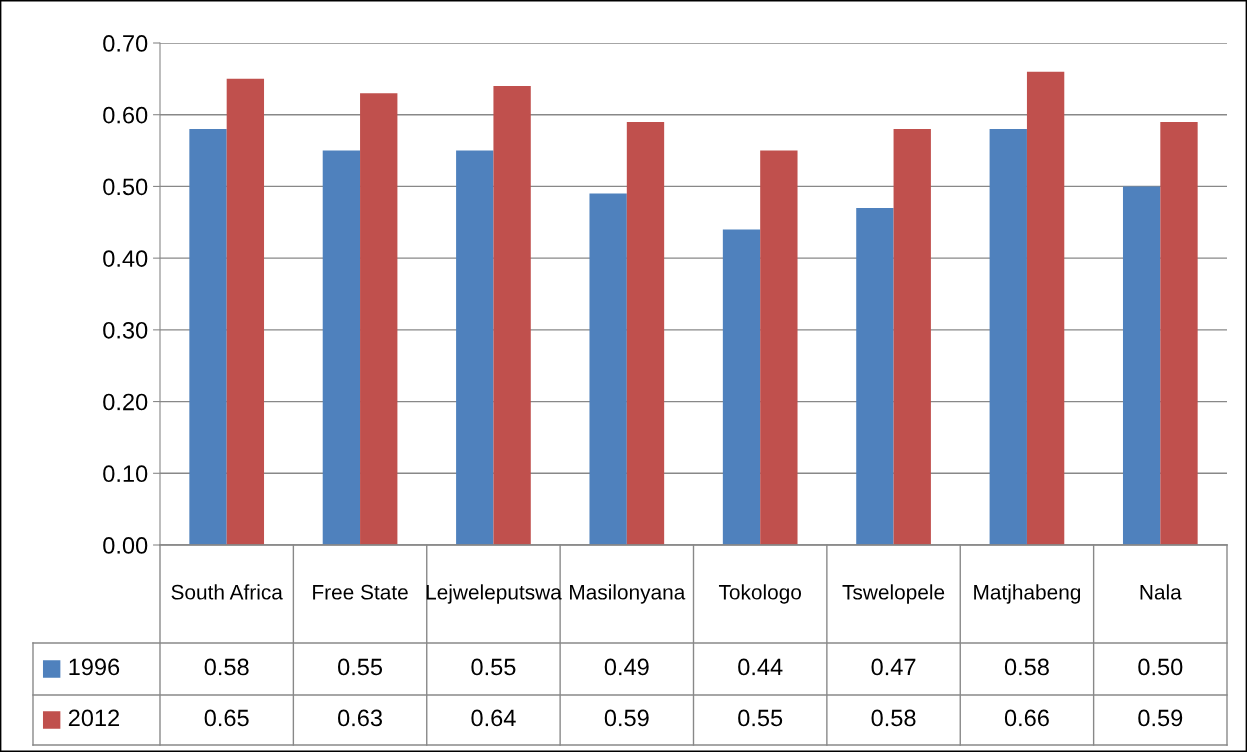  Describe the element at coordinates (628, 594) in the screenshot. I see `x-tick-label: Masilonyana` at that location.